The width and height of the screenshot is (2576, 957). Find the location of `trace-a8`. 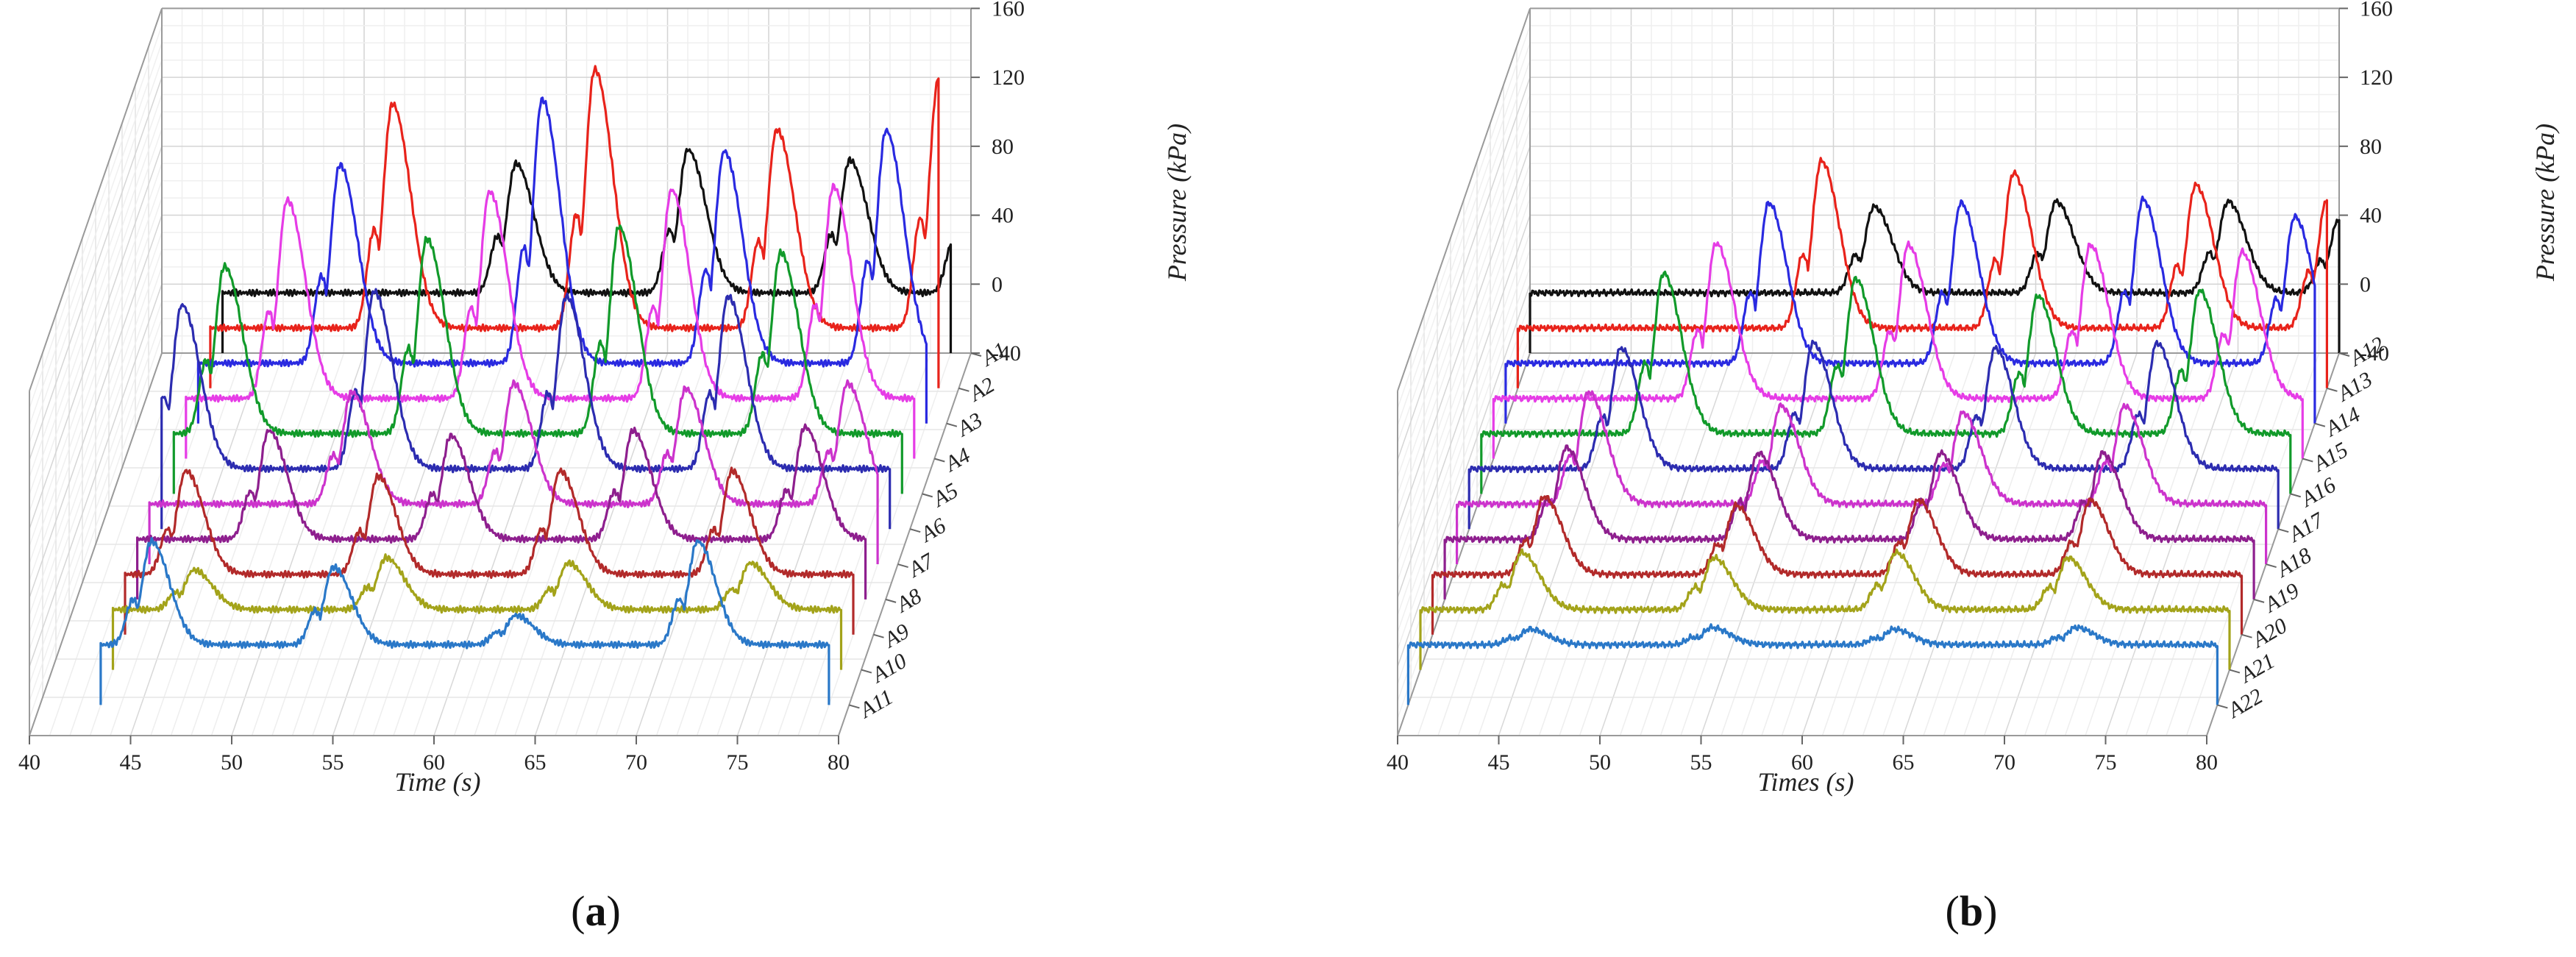

trace-a8 is located at coordinates (501, 511).